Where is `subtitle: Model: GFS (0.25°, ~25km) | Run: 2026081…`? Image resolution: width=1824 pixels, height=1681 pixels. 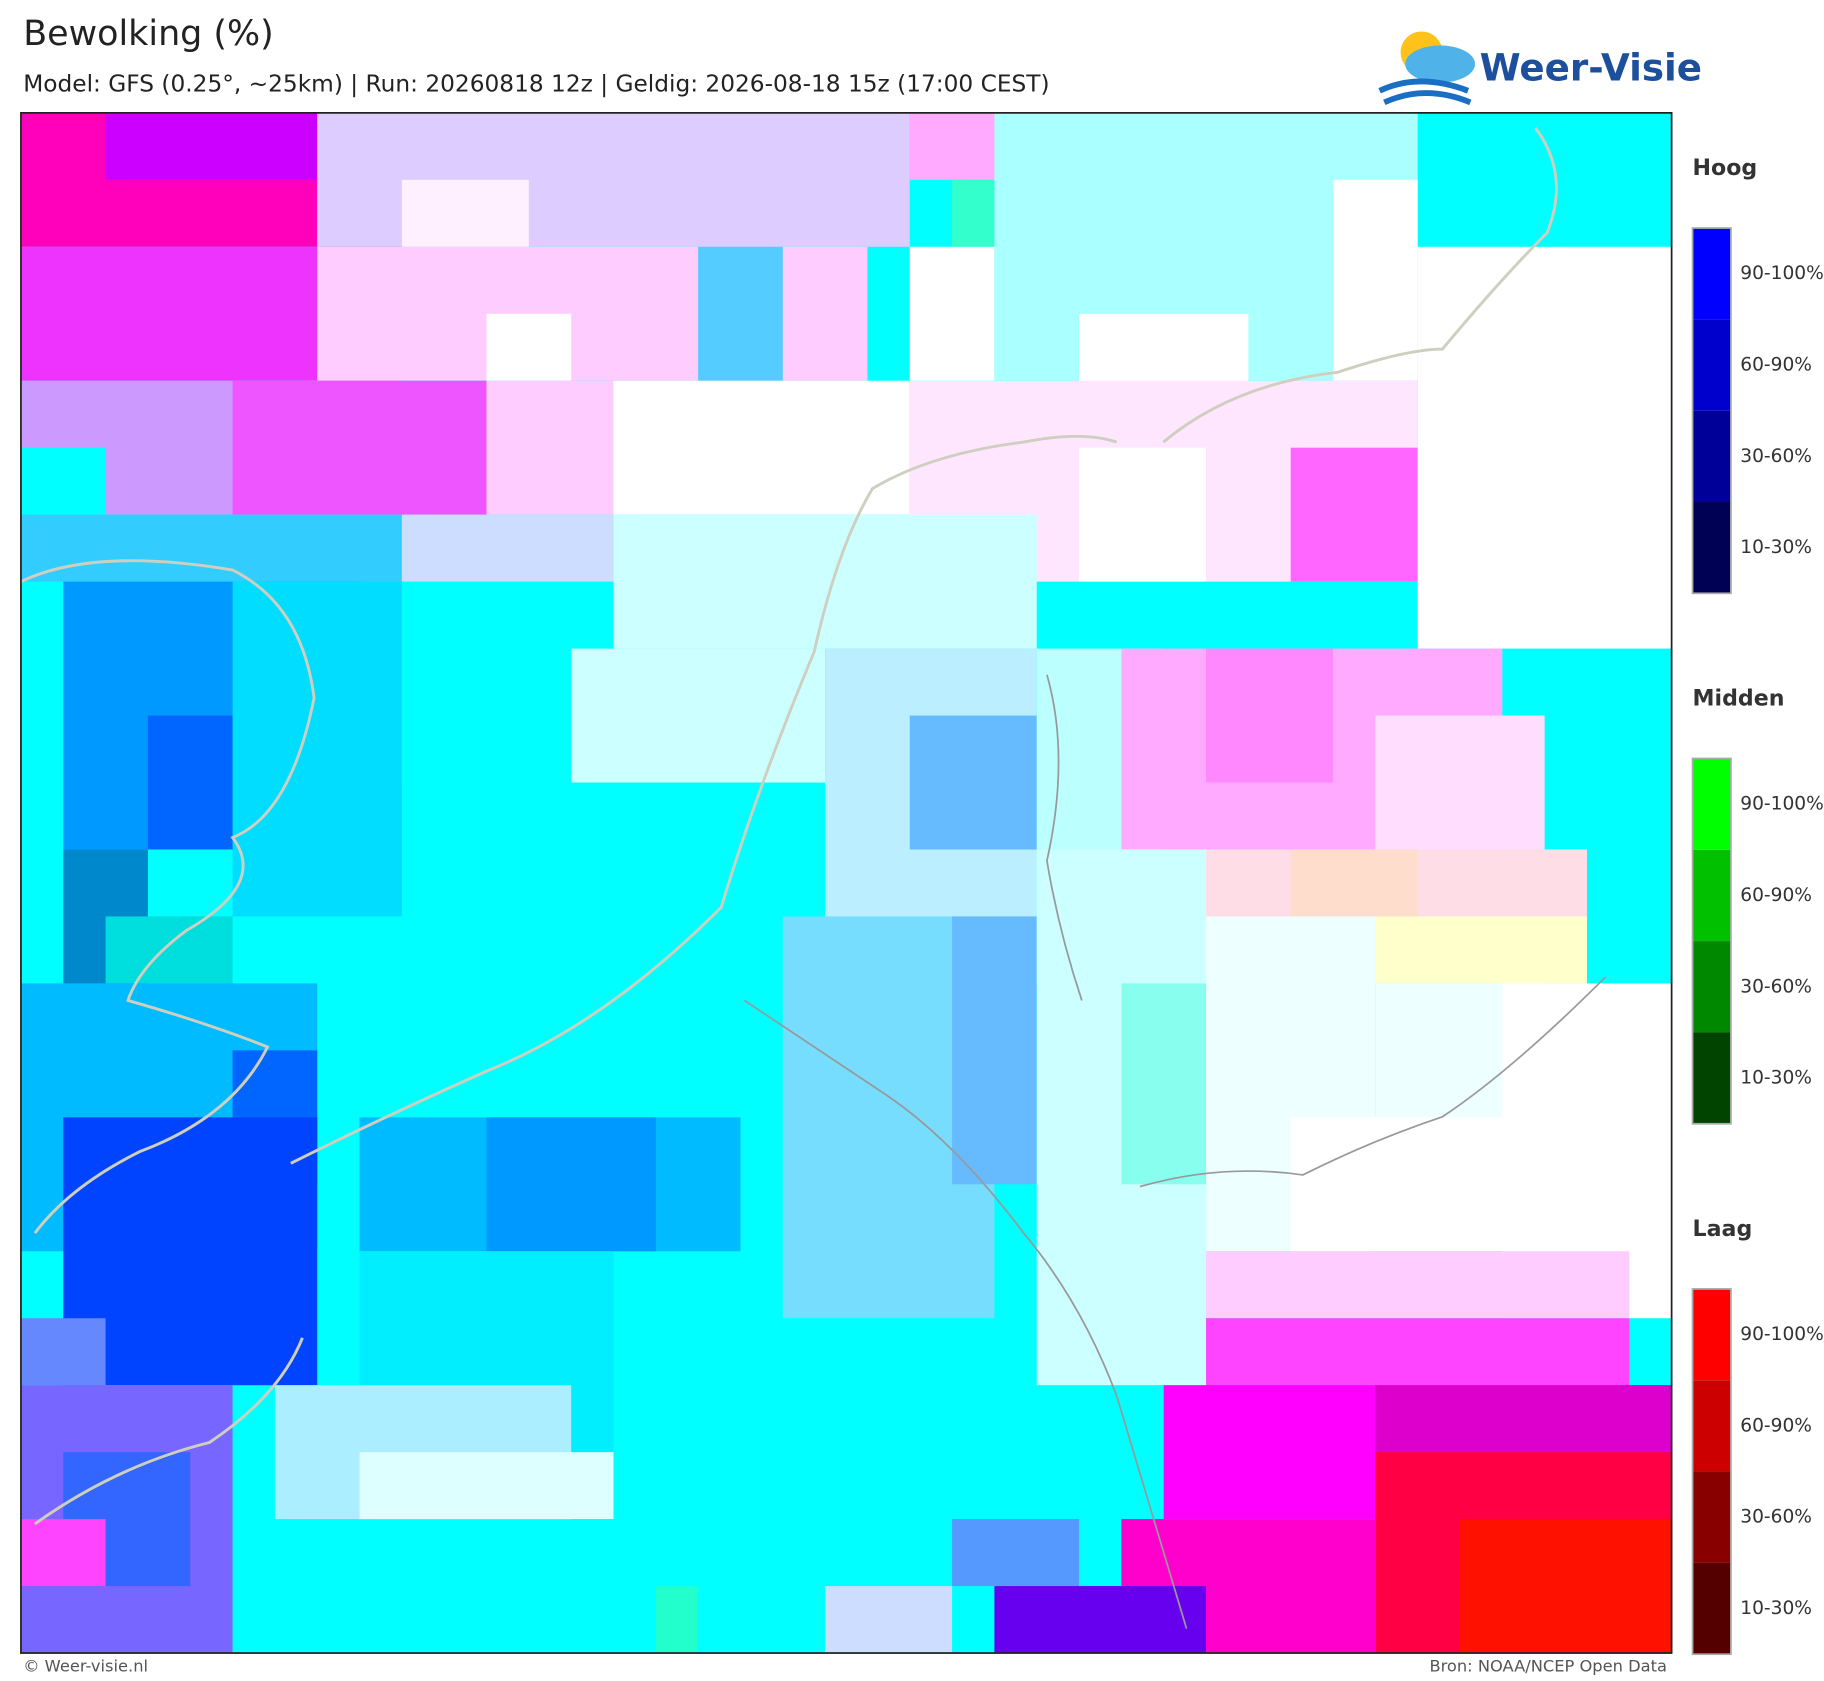 subtitle: Model: GFS (0.25°, ~25km) | Run: 2026081… is located at coordinates (536, 83).